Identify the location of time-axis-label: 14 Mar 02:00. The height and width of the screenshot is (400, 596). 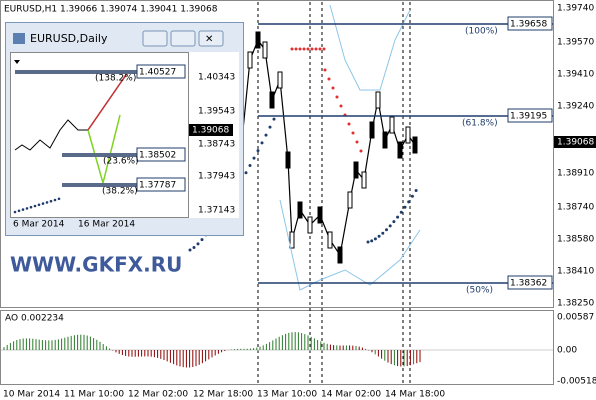
(351, 395).